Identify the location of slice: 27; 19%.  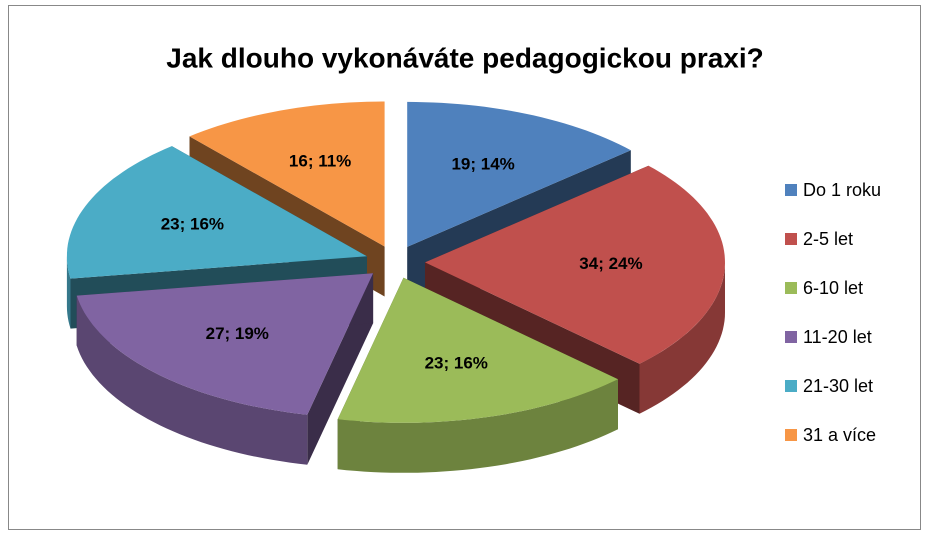
(225, 369).